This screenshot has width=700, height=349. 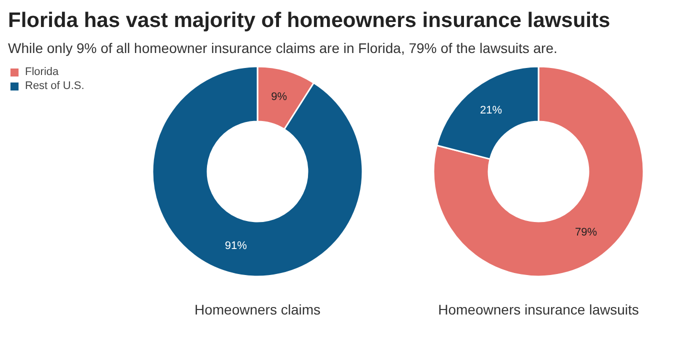 I want to click on legend-label: Florida, so click(x=42, y=72).